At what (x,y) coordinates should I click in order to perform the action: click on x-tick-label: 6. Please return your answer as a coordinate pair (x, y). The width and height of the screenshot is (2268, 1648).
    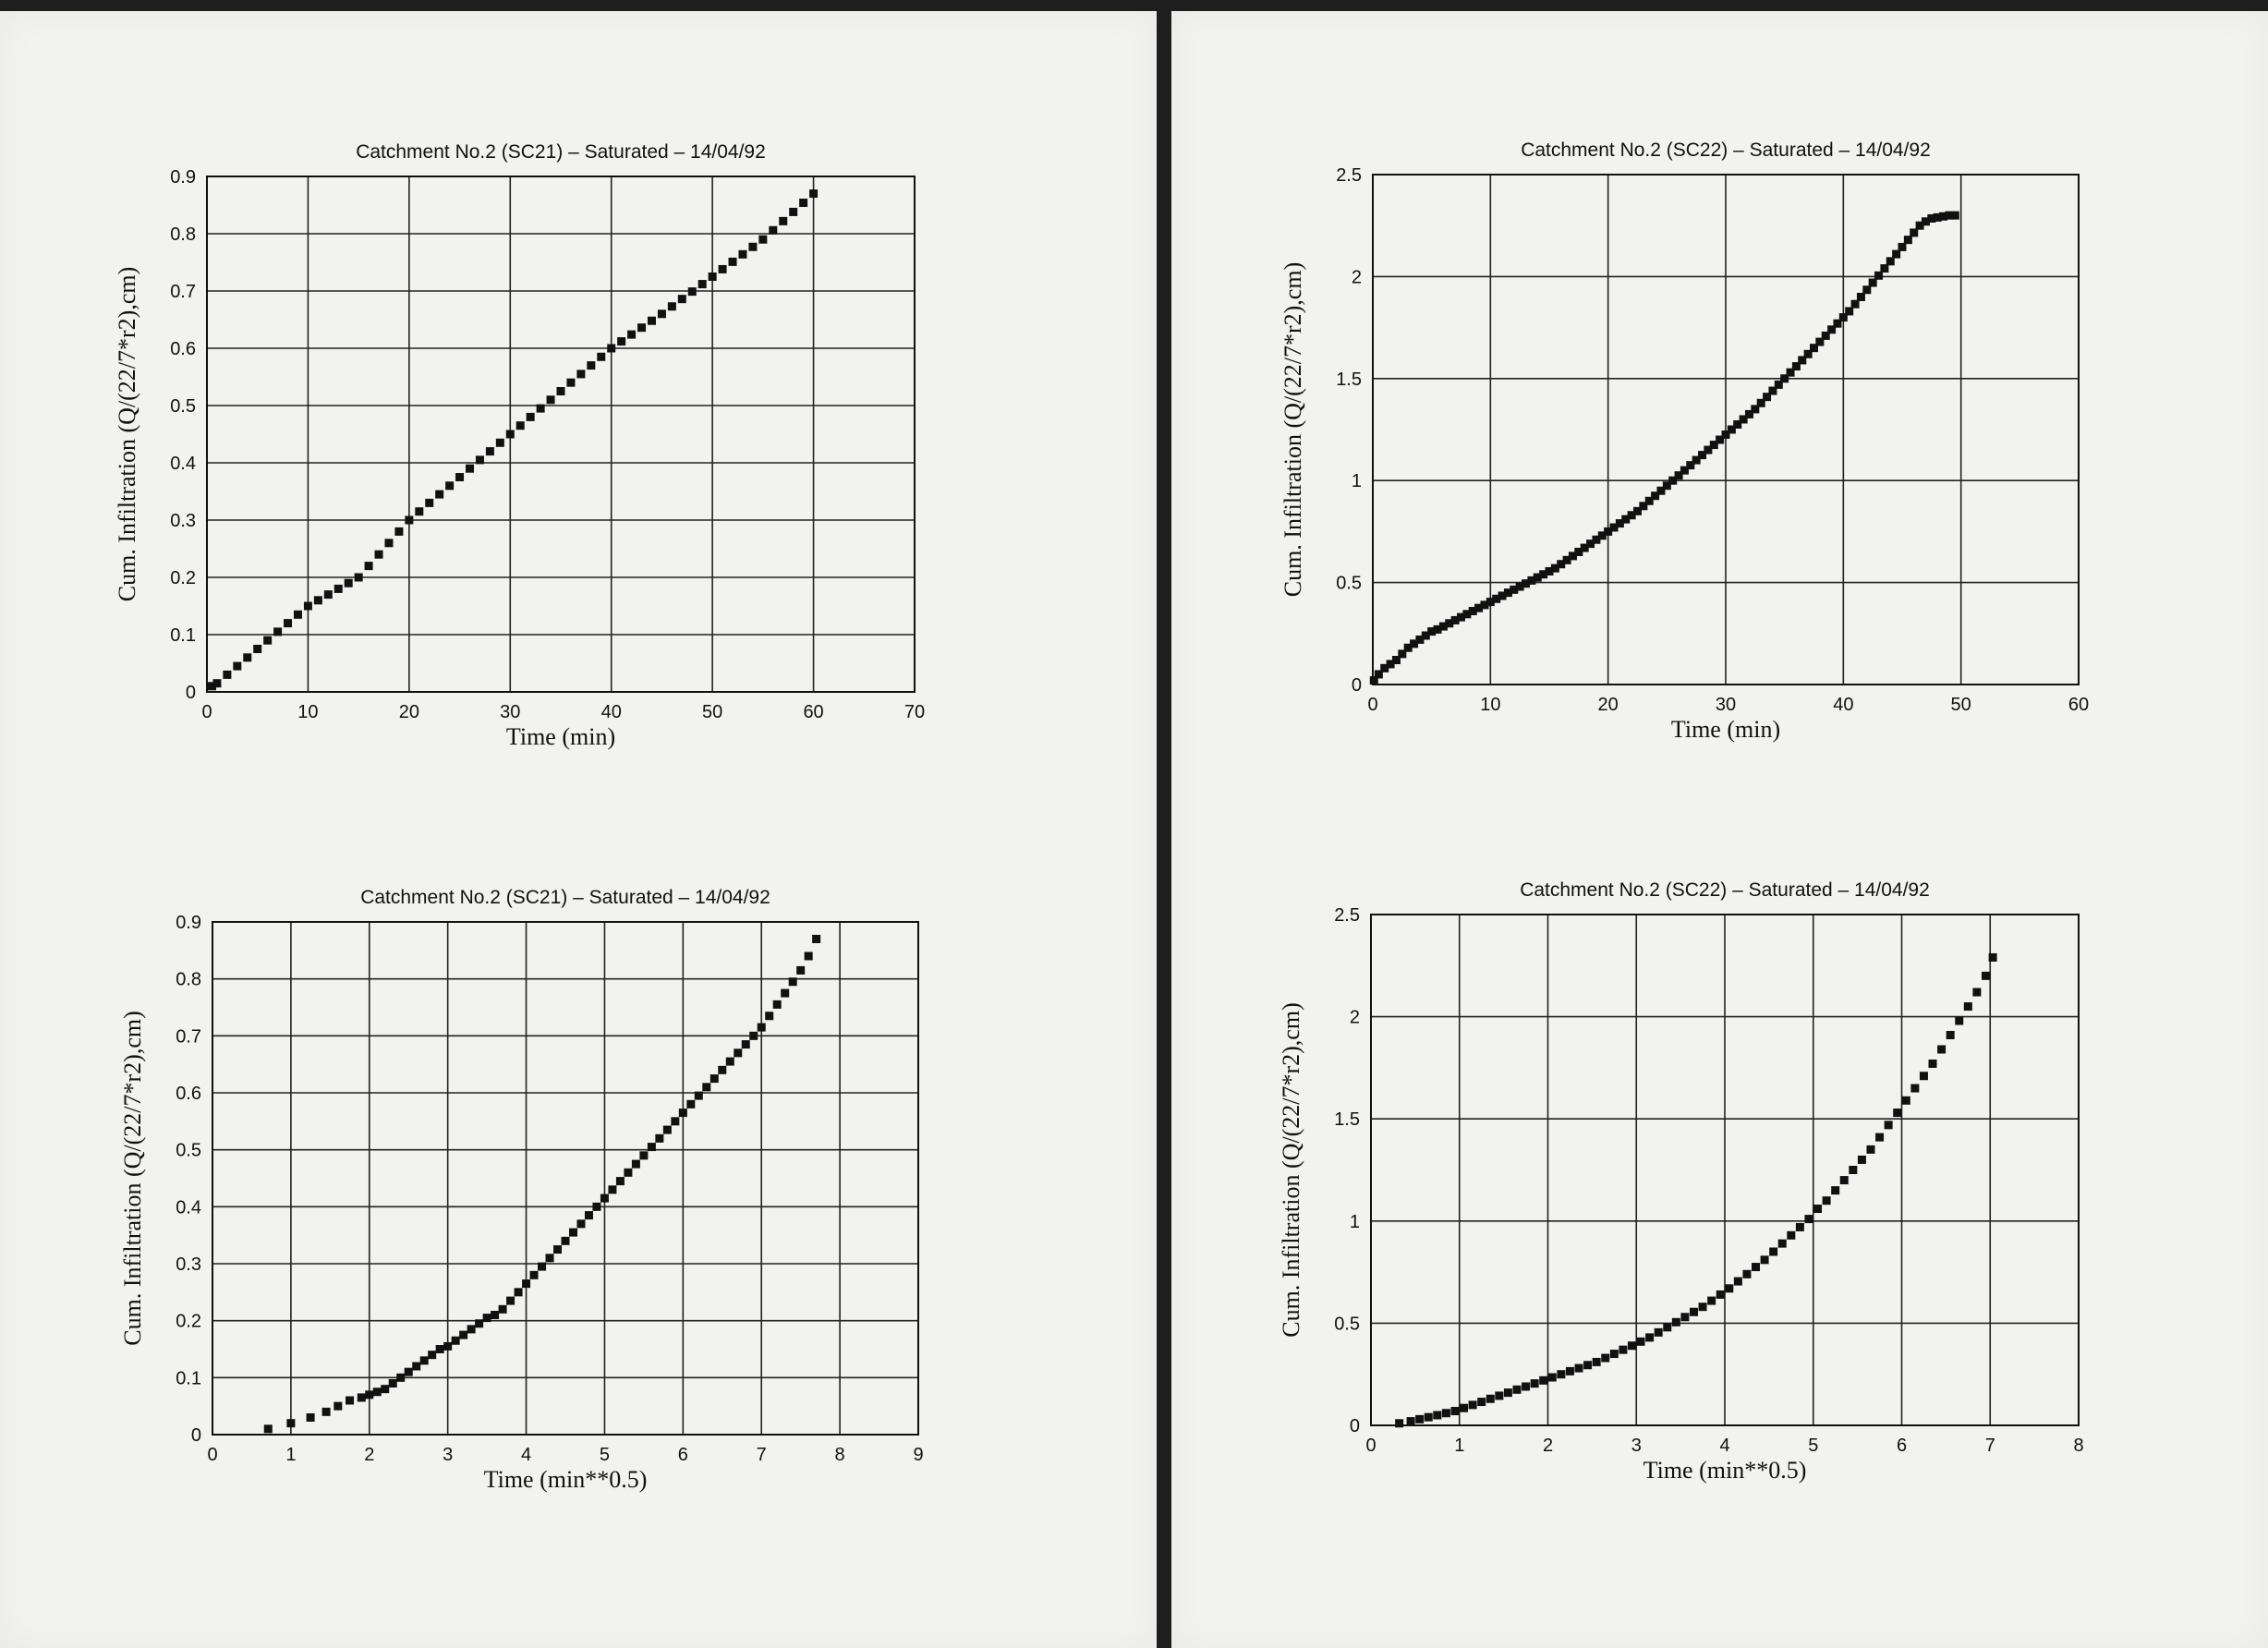
    Looking at the image, I should click on (683, 1455).